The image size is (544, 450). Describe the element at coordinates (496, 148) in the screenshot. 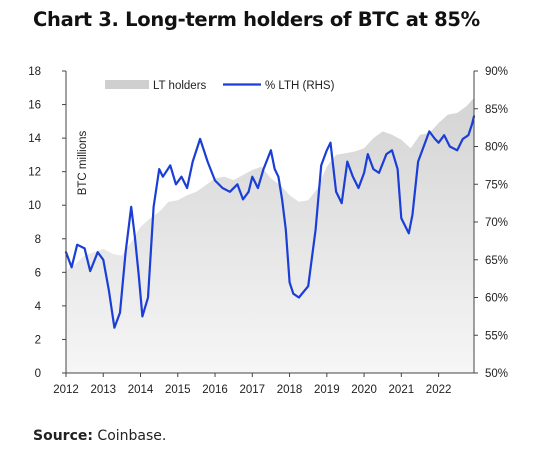

I see `y2-tick-label: 80%` at that location.